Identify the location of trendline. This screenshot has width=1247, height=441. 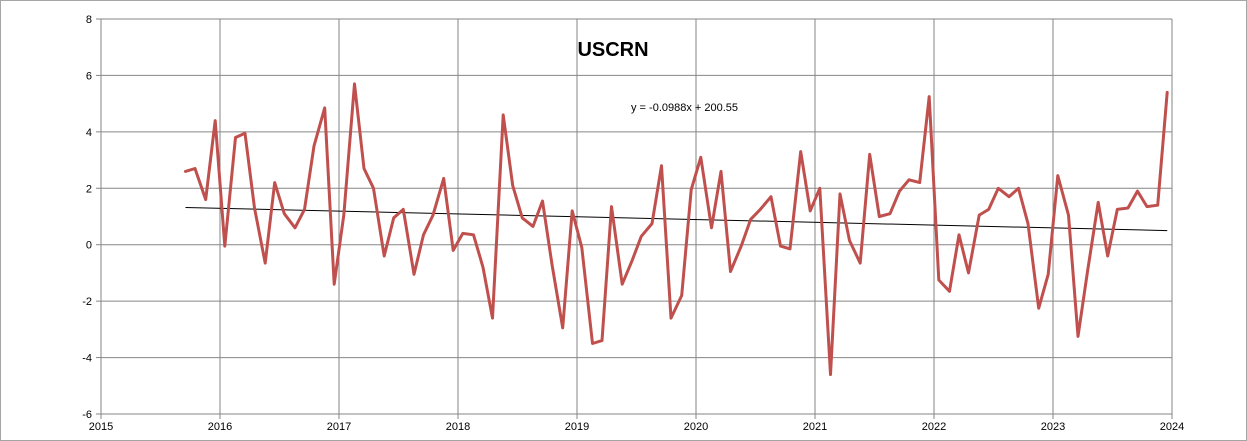
(676, 219).